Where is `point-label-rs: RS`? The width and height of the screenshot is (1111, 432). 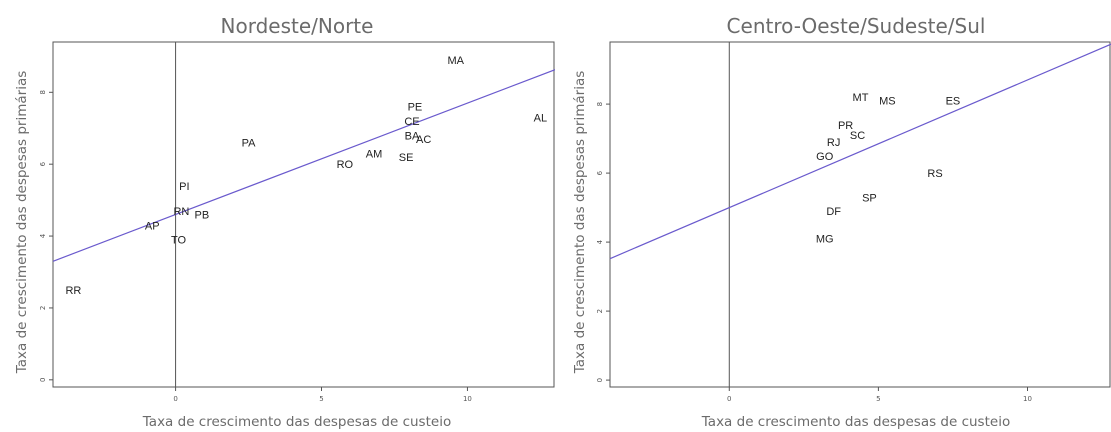
point-label-rs: RS is located at coordinates (934, 174).